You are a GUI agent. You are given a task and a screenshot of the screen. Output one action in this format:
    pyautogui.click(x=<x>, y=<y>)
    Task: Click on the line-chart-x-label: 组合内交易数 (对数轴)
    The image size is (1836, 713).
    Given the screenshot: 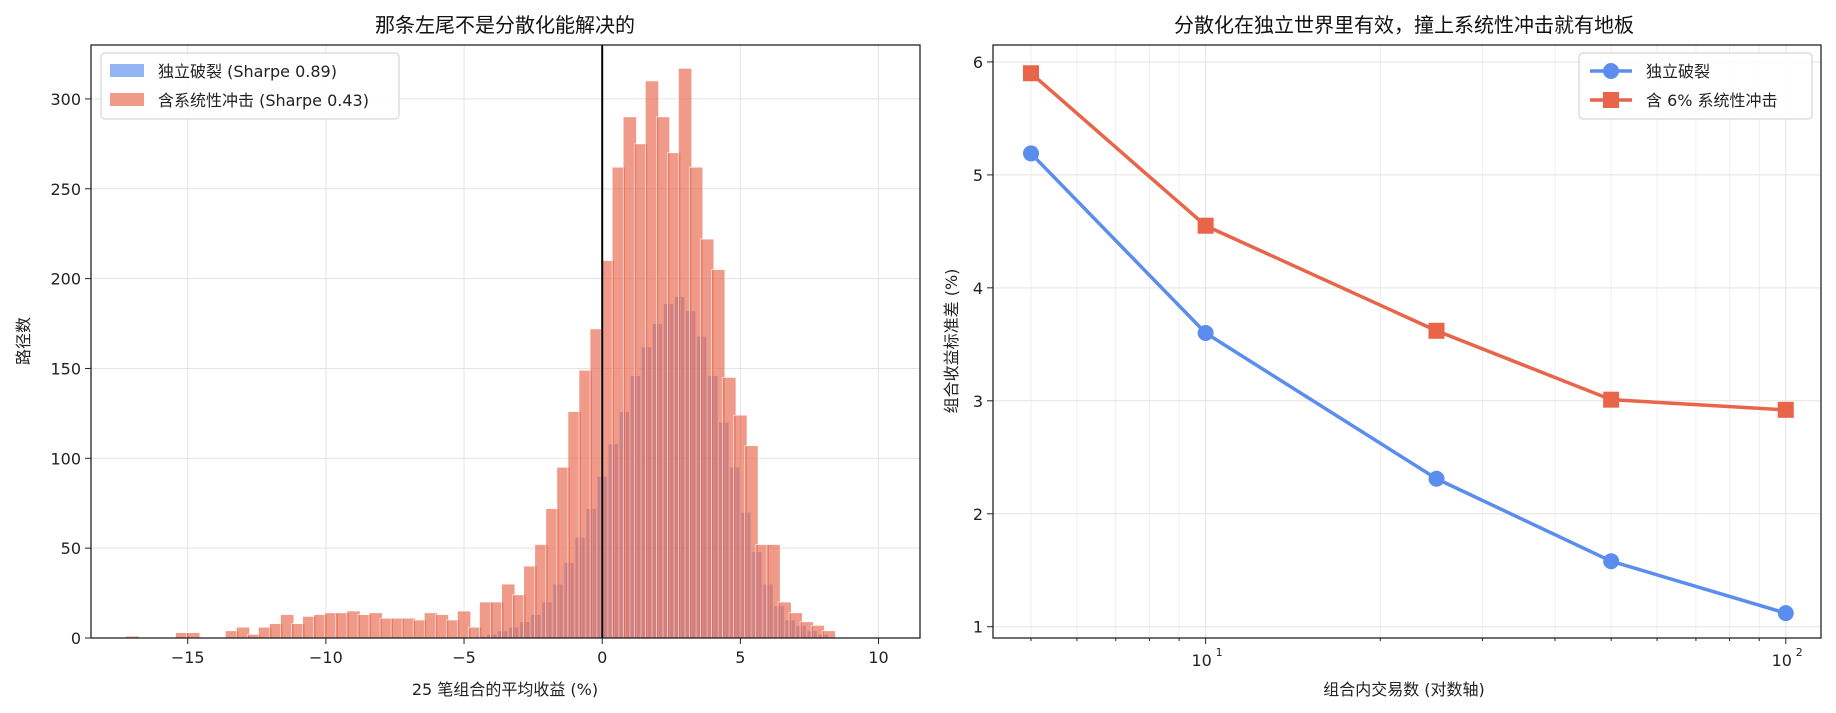 What is the action you would take?
    pyautogui.click(x=1404, y=689)
    